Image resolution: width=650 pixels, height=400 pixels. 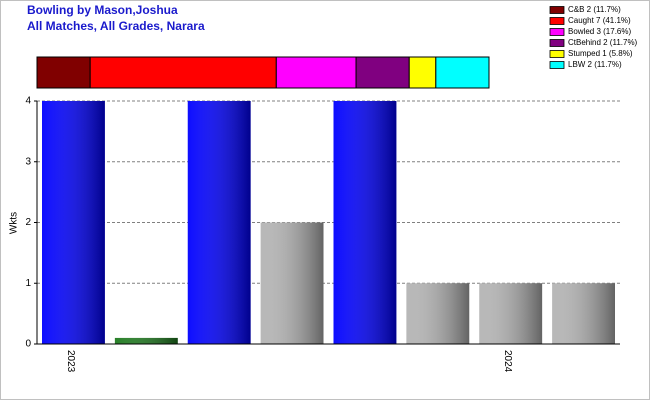 What do you see at coordinates (28, 283) in the screenshot?
I see `y-tick-label: 1` at bounding box center [28, 283].